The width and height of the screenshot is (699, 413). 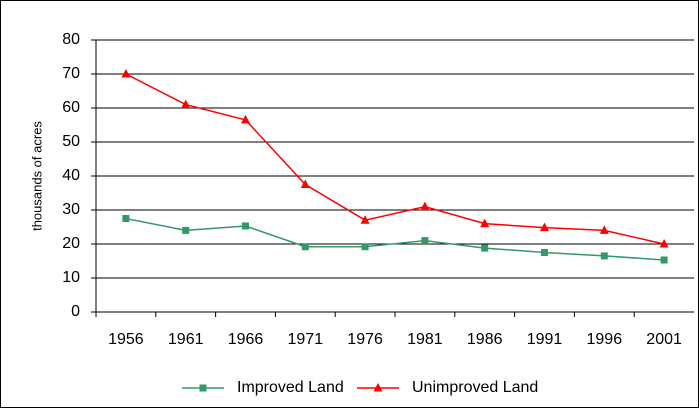 I want to click on x-tick-label: 1961, so click(x=186, y=339).